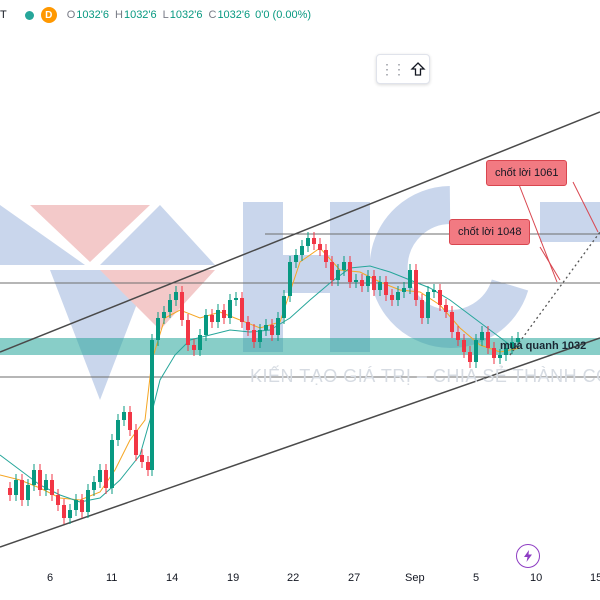  Describe the element at coordinates (527, 173) in the screenshot. I see `take-profit-1061-callout: chốt lời 1061` at that location.